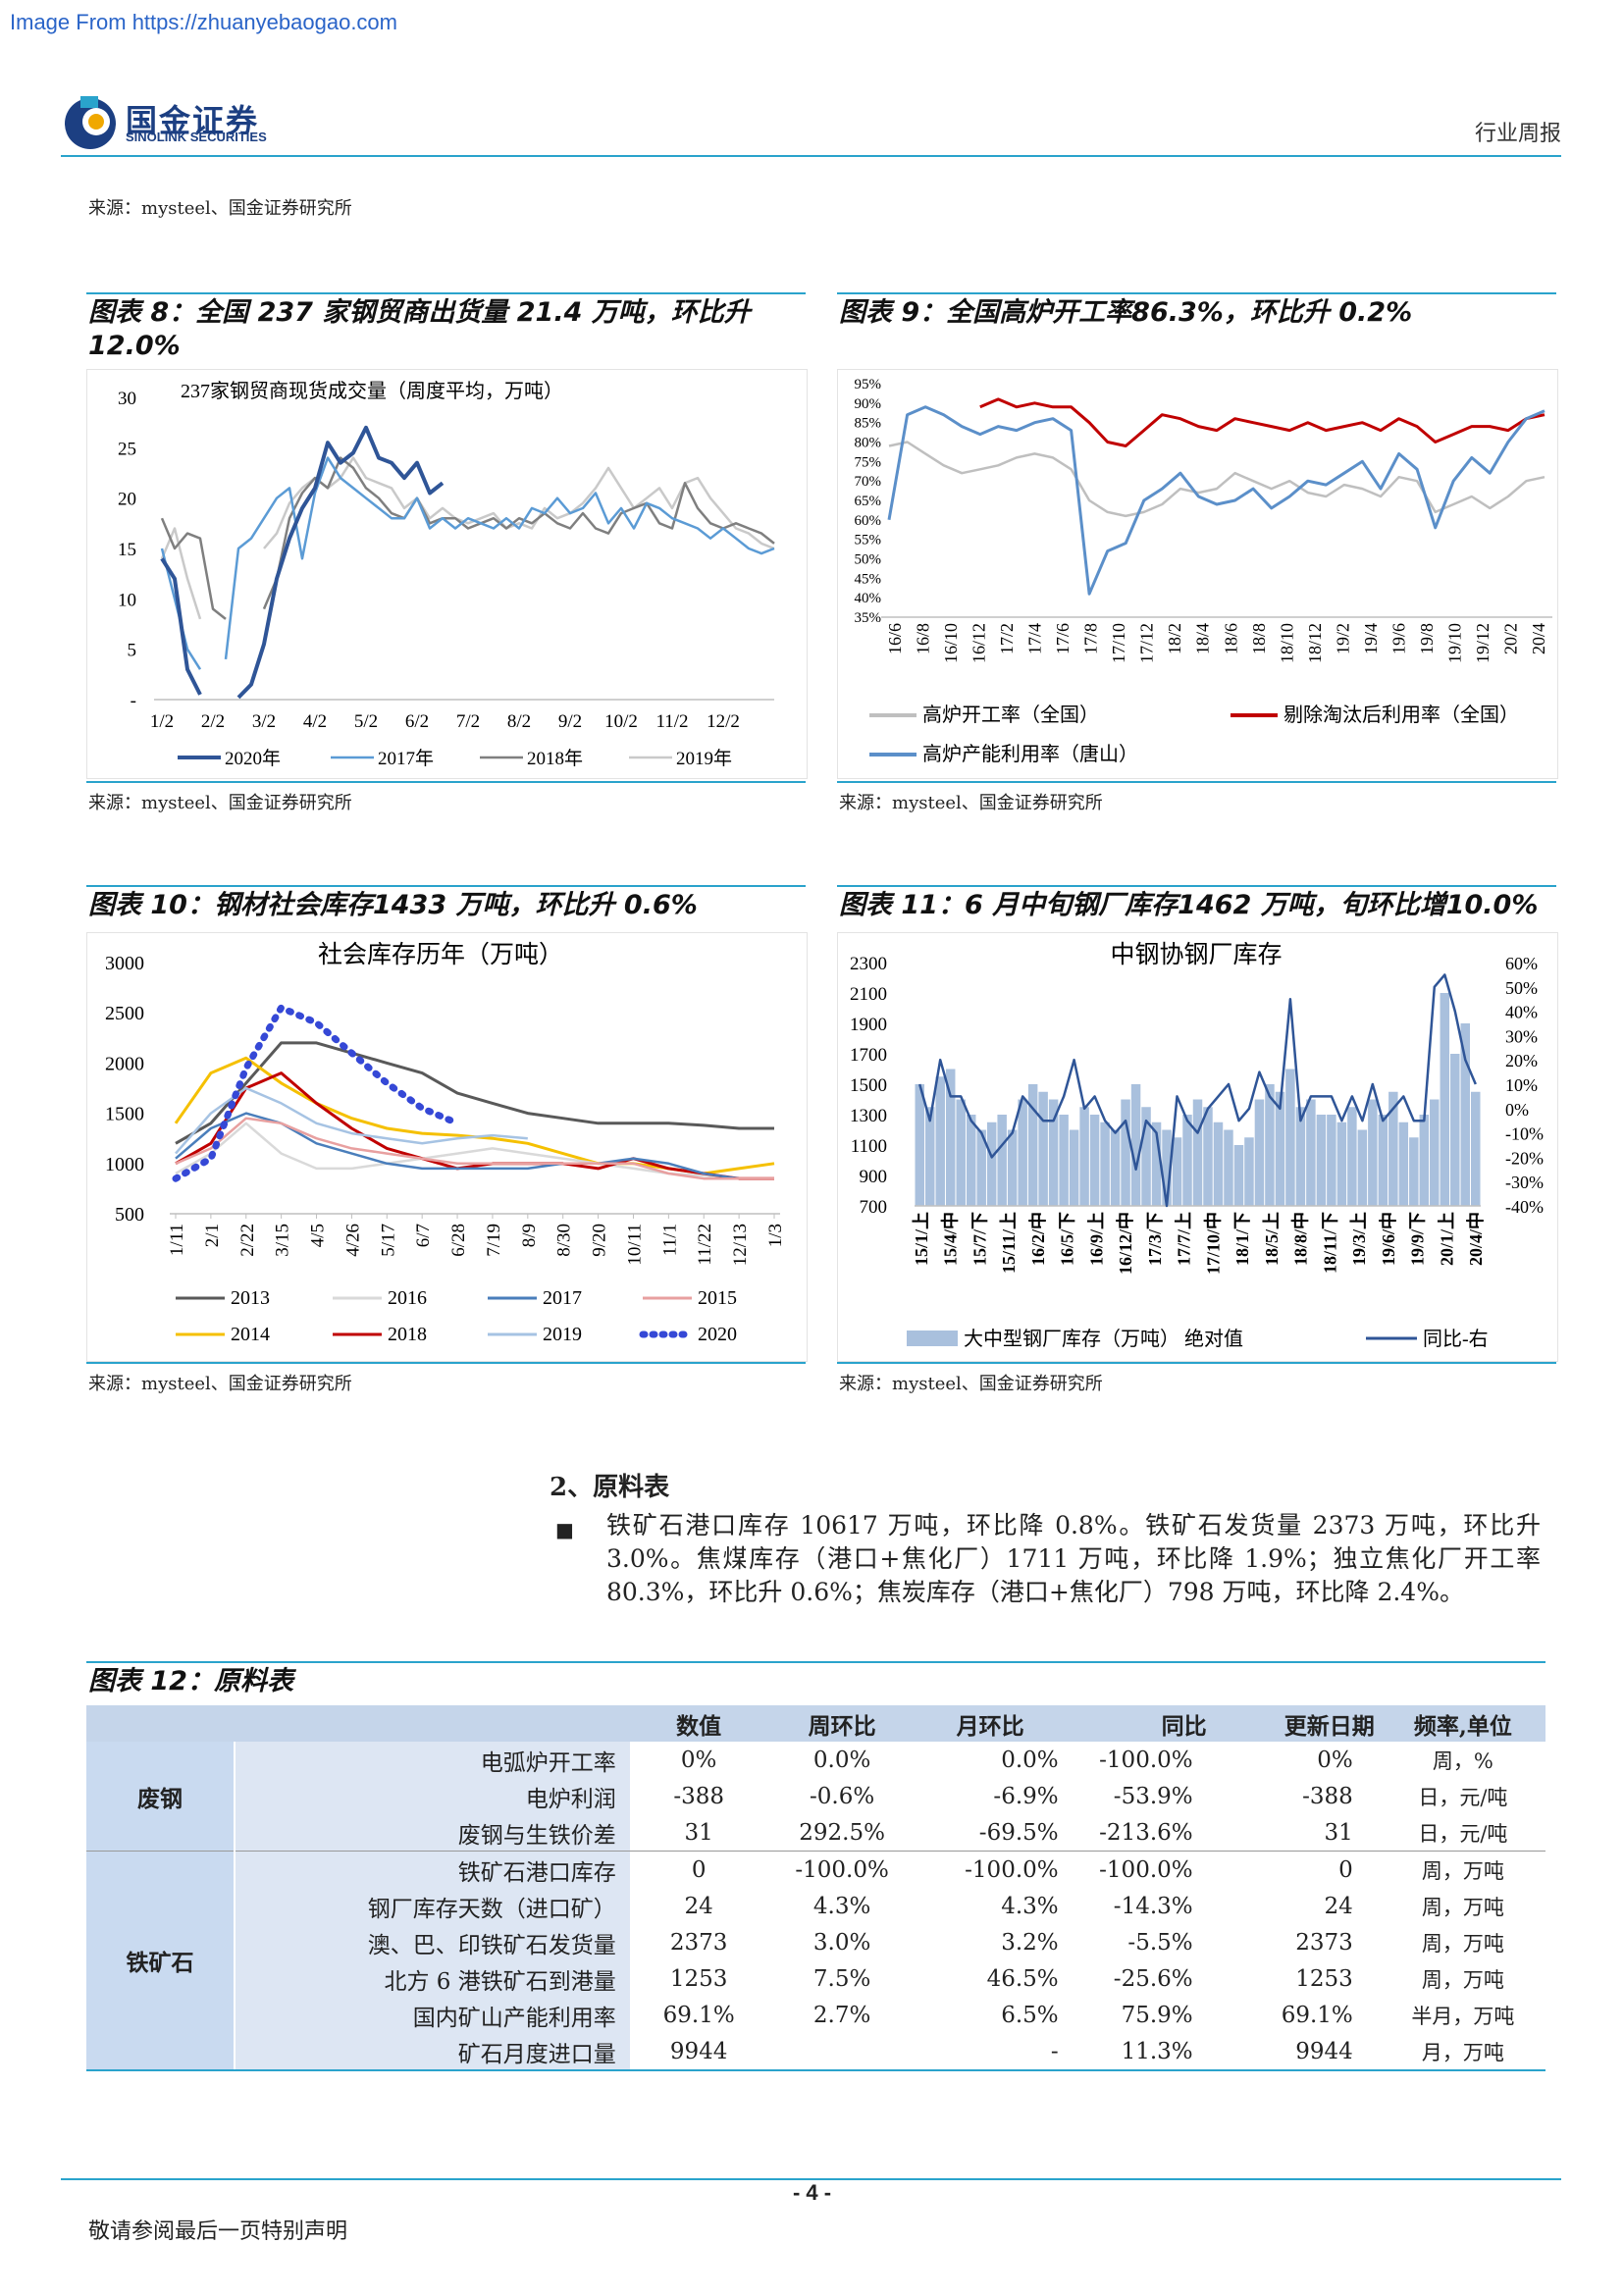 This screenshot has height=2296, width=1624. I want to click on fig9-legend-label: 高炉产能利用率（唐山）, so click(1030, 754).